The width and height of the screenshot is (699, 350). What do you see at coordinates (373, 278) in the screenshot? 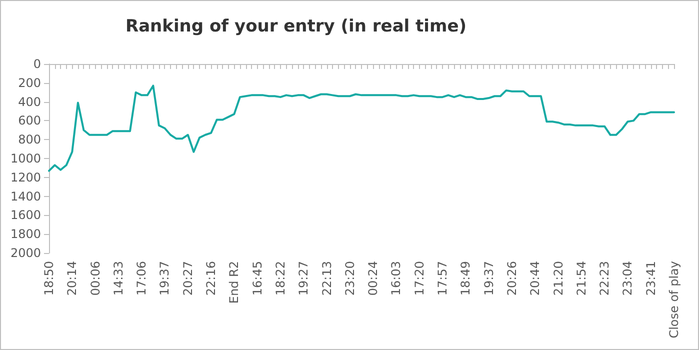
I see `x-tick-label: 00:24` at bounding box center [373, 278].